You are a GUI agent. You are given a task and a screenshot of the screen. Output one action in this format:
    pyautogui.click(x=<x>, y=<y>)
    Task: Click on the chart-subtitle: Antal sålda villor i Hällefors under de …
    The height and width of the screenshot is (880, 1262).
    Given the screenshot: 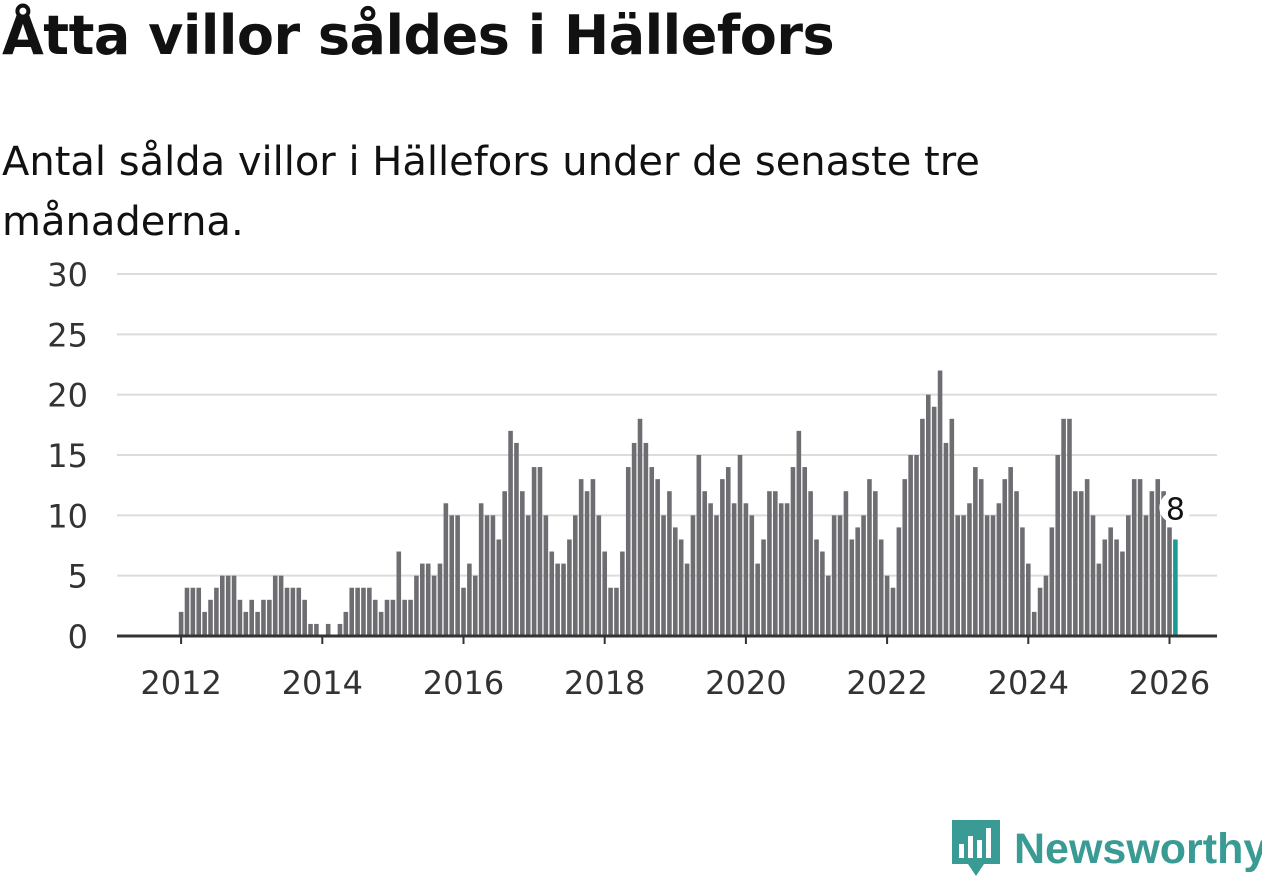 What is the action you would take?
    pyautogui.click(x=491, y=192)
    